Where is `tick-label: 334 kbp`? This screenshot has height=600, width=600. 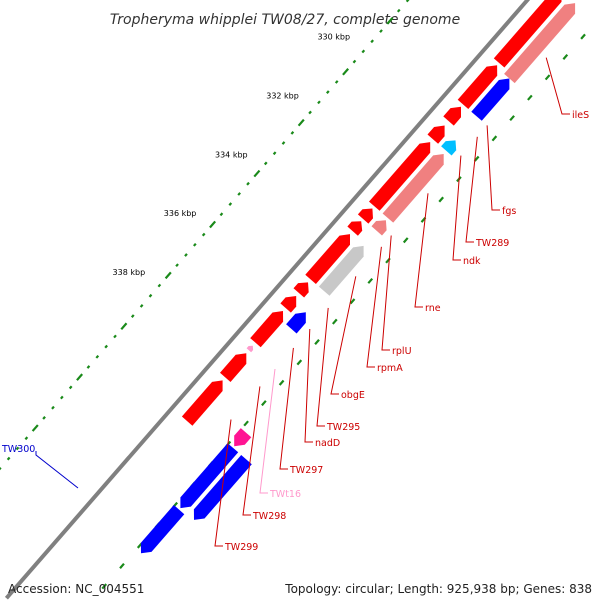 tick-label: 334 kbp is located at coordinates (231, 154).